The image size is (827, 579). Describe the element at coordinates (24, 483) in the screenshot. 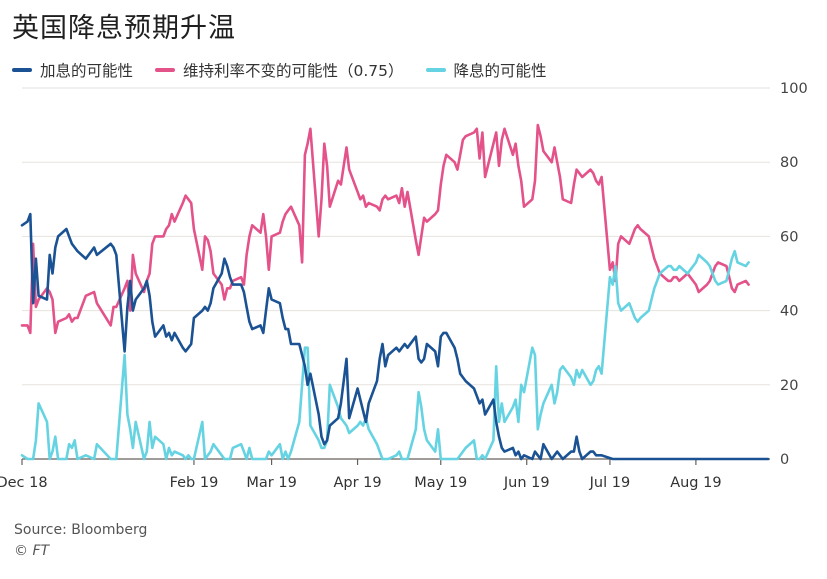

I see `x-tick-label-0: Dec 18` at that location.